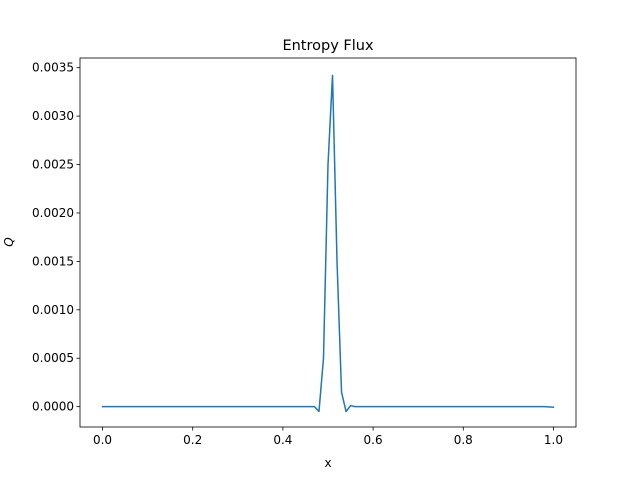 The height and width of the screenshot is (480, 640). What do you see at coordinates (463, 440) in the screenshot?
I see `x-tick-label: 0.8` at bounding box center [463, 440].